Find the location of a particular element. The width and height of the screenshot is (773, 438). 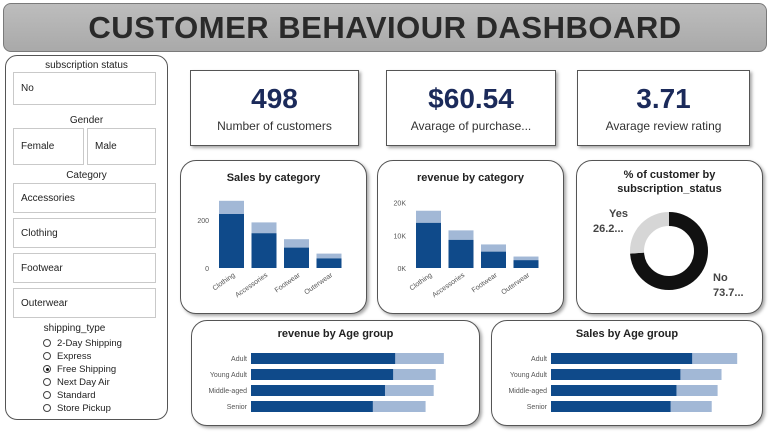

category-option-clothing: Clothing is located at coordinates (84, 233).